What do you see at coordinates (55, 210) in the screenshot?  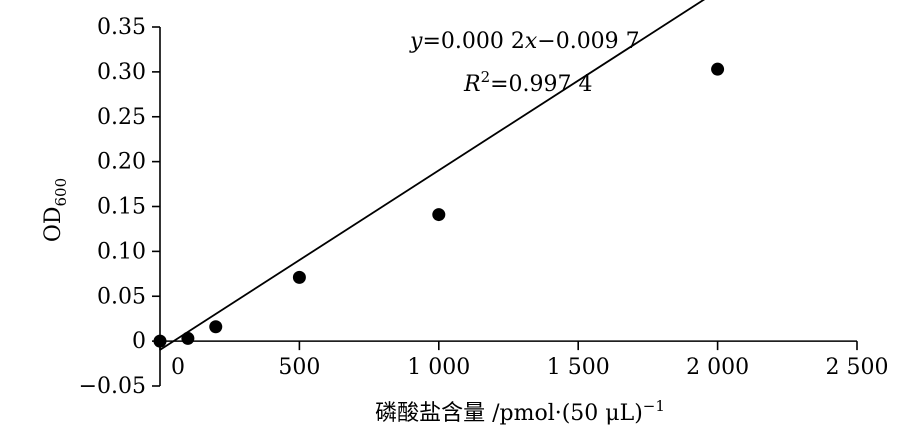 I see `y-axis-title: OD600` at bounding box center [55, 210].